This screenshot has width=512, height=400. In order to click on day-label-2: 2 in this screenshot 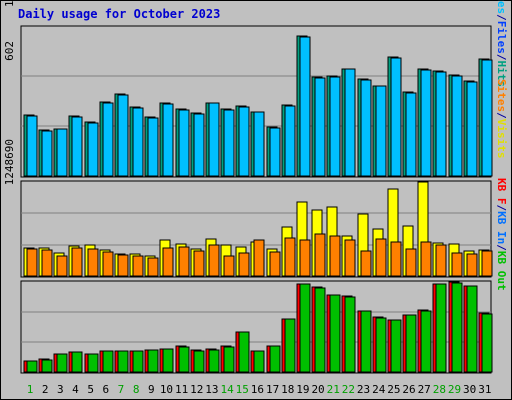, I will do `click(45, 389)`.